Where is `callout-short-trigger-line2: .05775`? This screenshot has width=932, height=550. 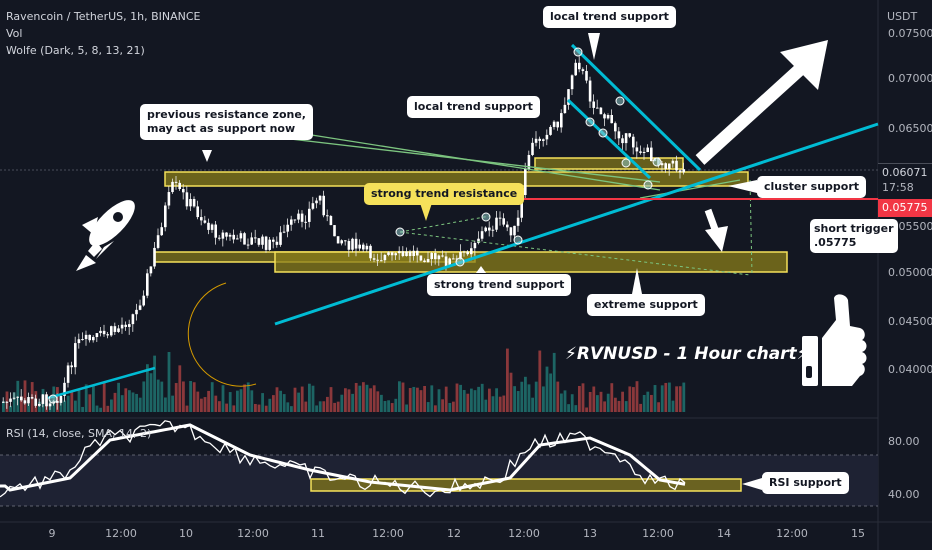
callout-short-trigger-line2: .05775 is located at coordinates (835, 242).